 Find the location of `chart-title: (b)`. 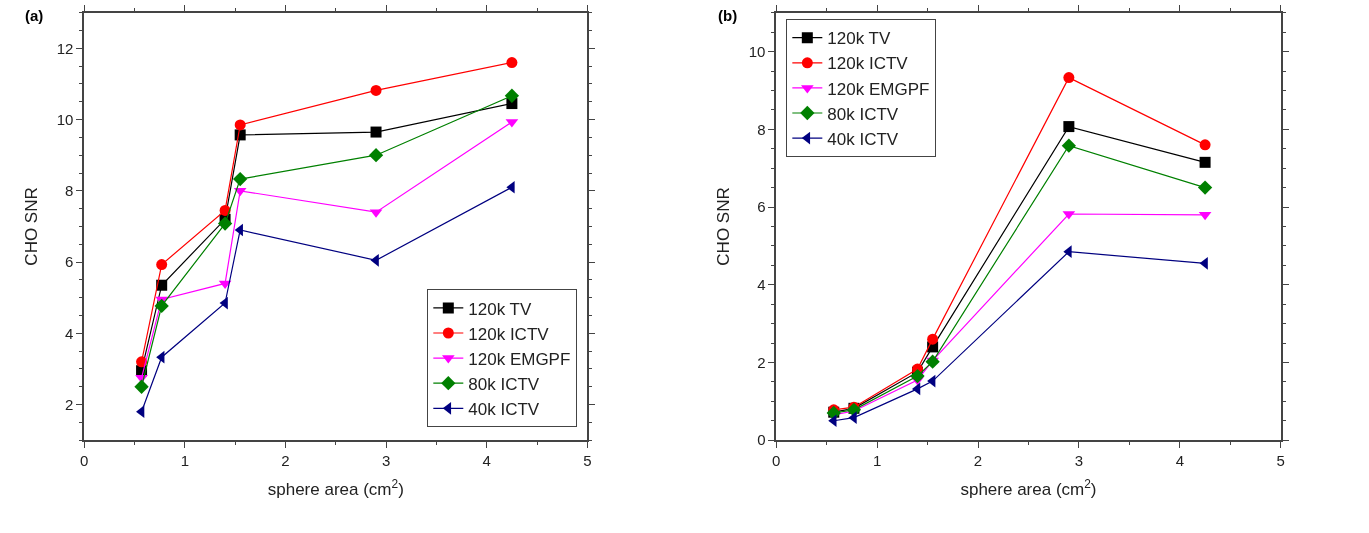

chart-title: (b) is located at coordinates (728, 15).